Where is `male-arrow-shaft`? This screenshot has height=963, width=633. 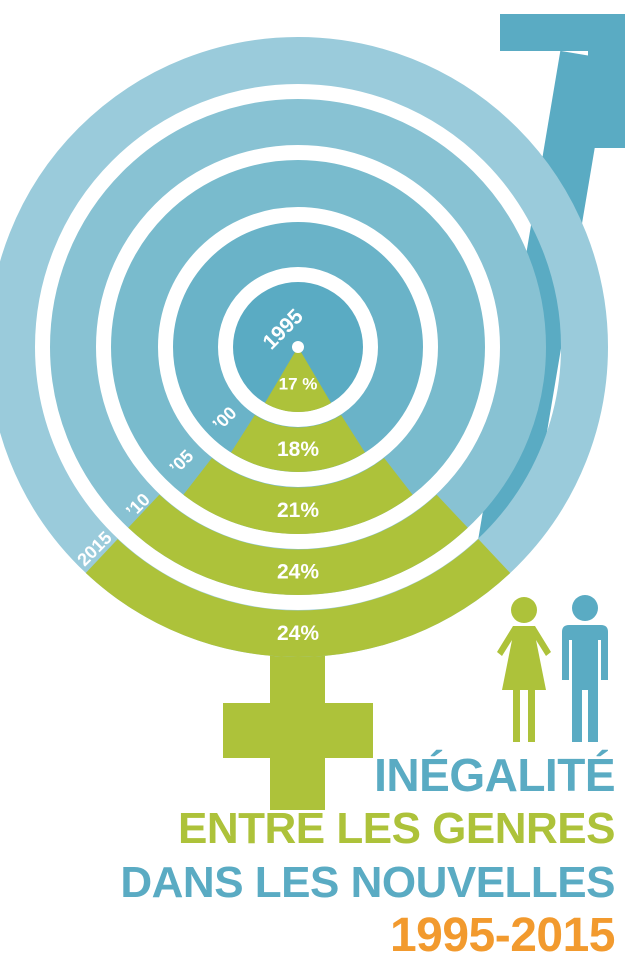 male-arrow-shaft is located at coordinates (543, 302).